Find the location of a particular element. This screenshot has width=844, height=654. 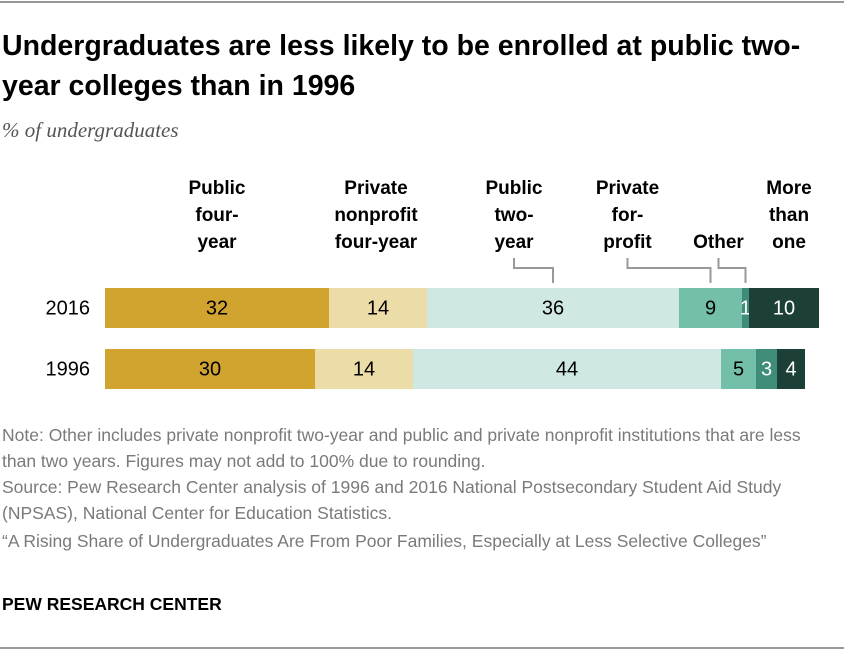

chart-subtitle: % of undergraduates is located at coordinates (90, 130).